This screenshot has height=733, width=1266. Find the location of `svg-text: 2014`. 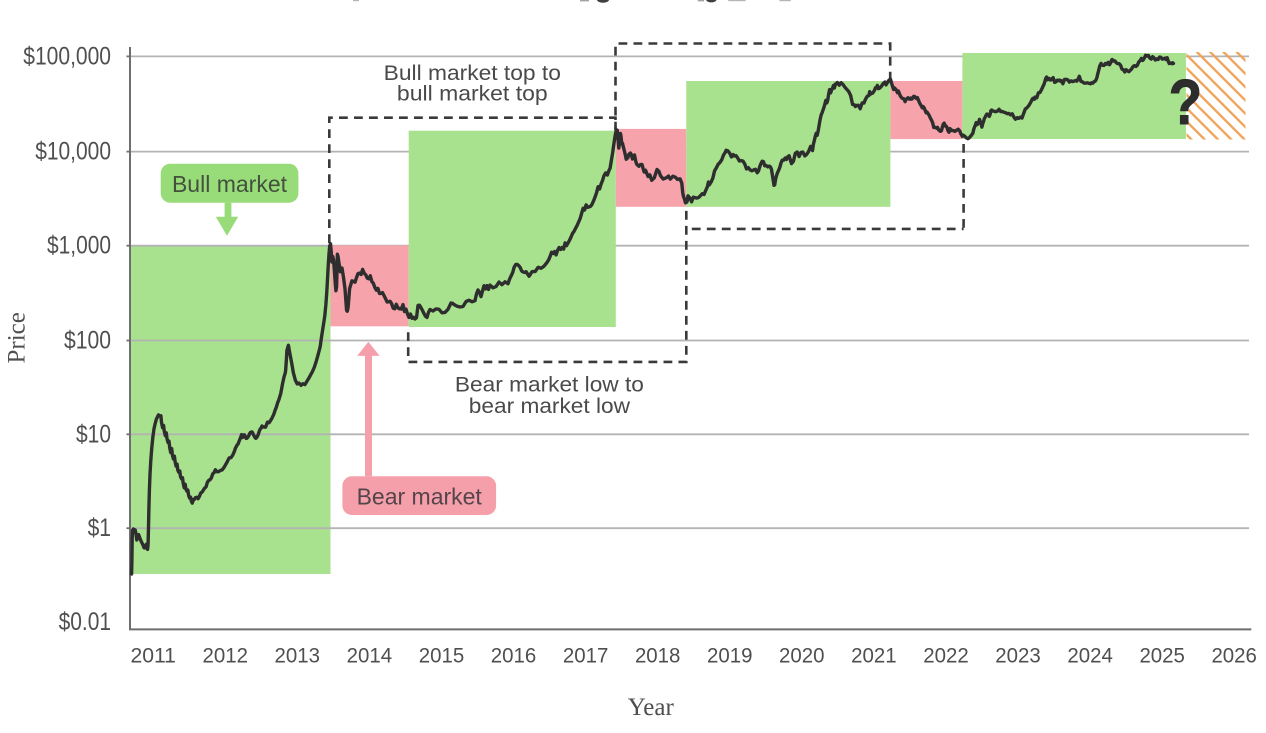

svg-text: 2014 is located at coordinates (370, 656).